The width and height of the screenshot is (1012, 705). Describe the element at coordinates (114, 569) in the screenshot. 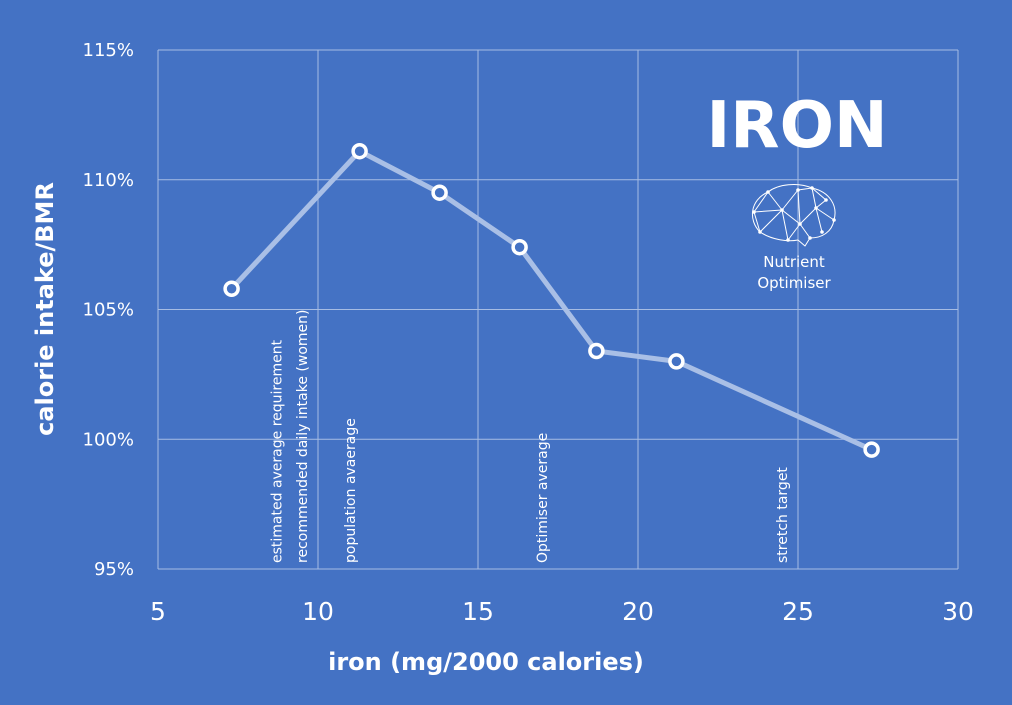

I see `y-tick-label: 95%` at that location.